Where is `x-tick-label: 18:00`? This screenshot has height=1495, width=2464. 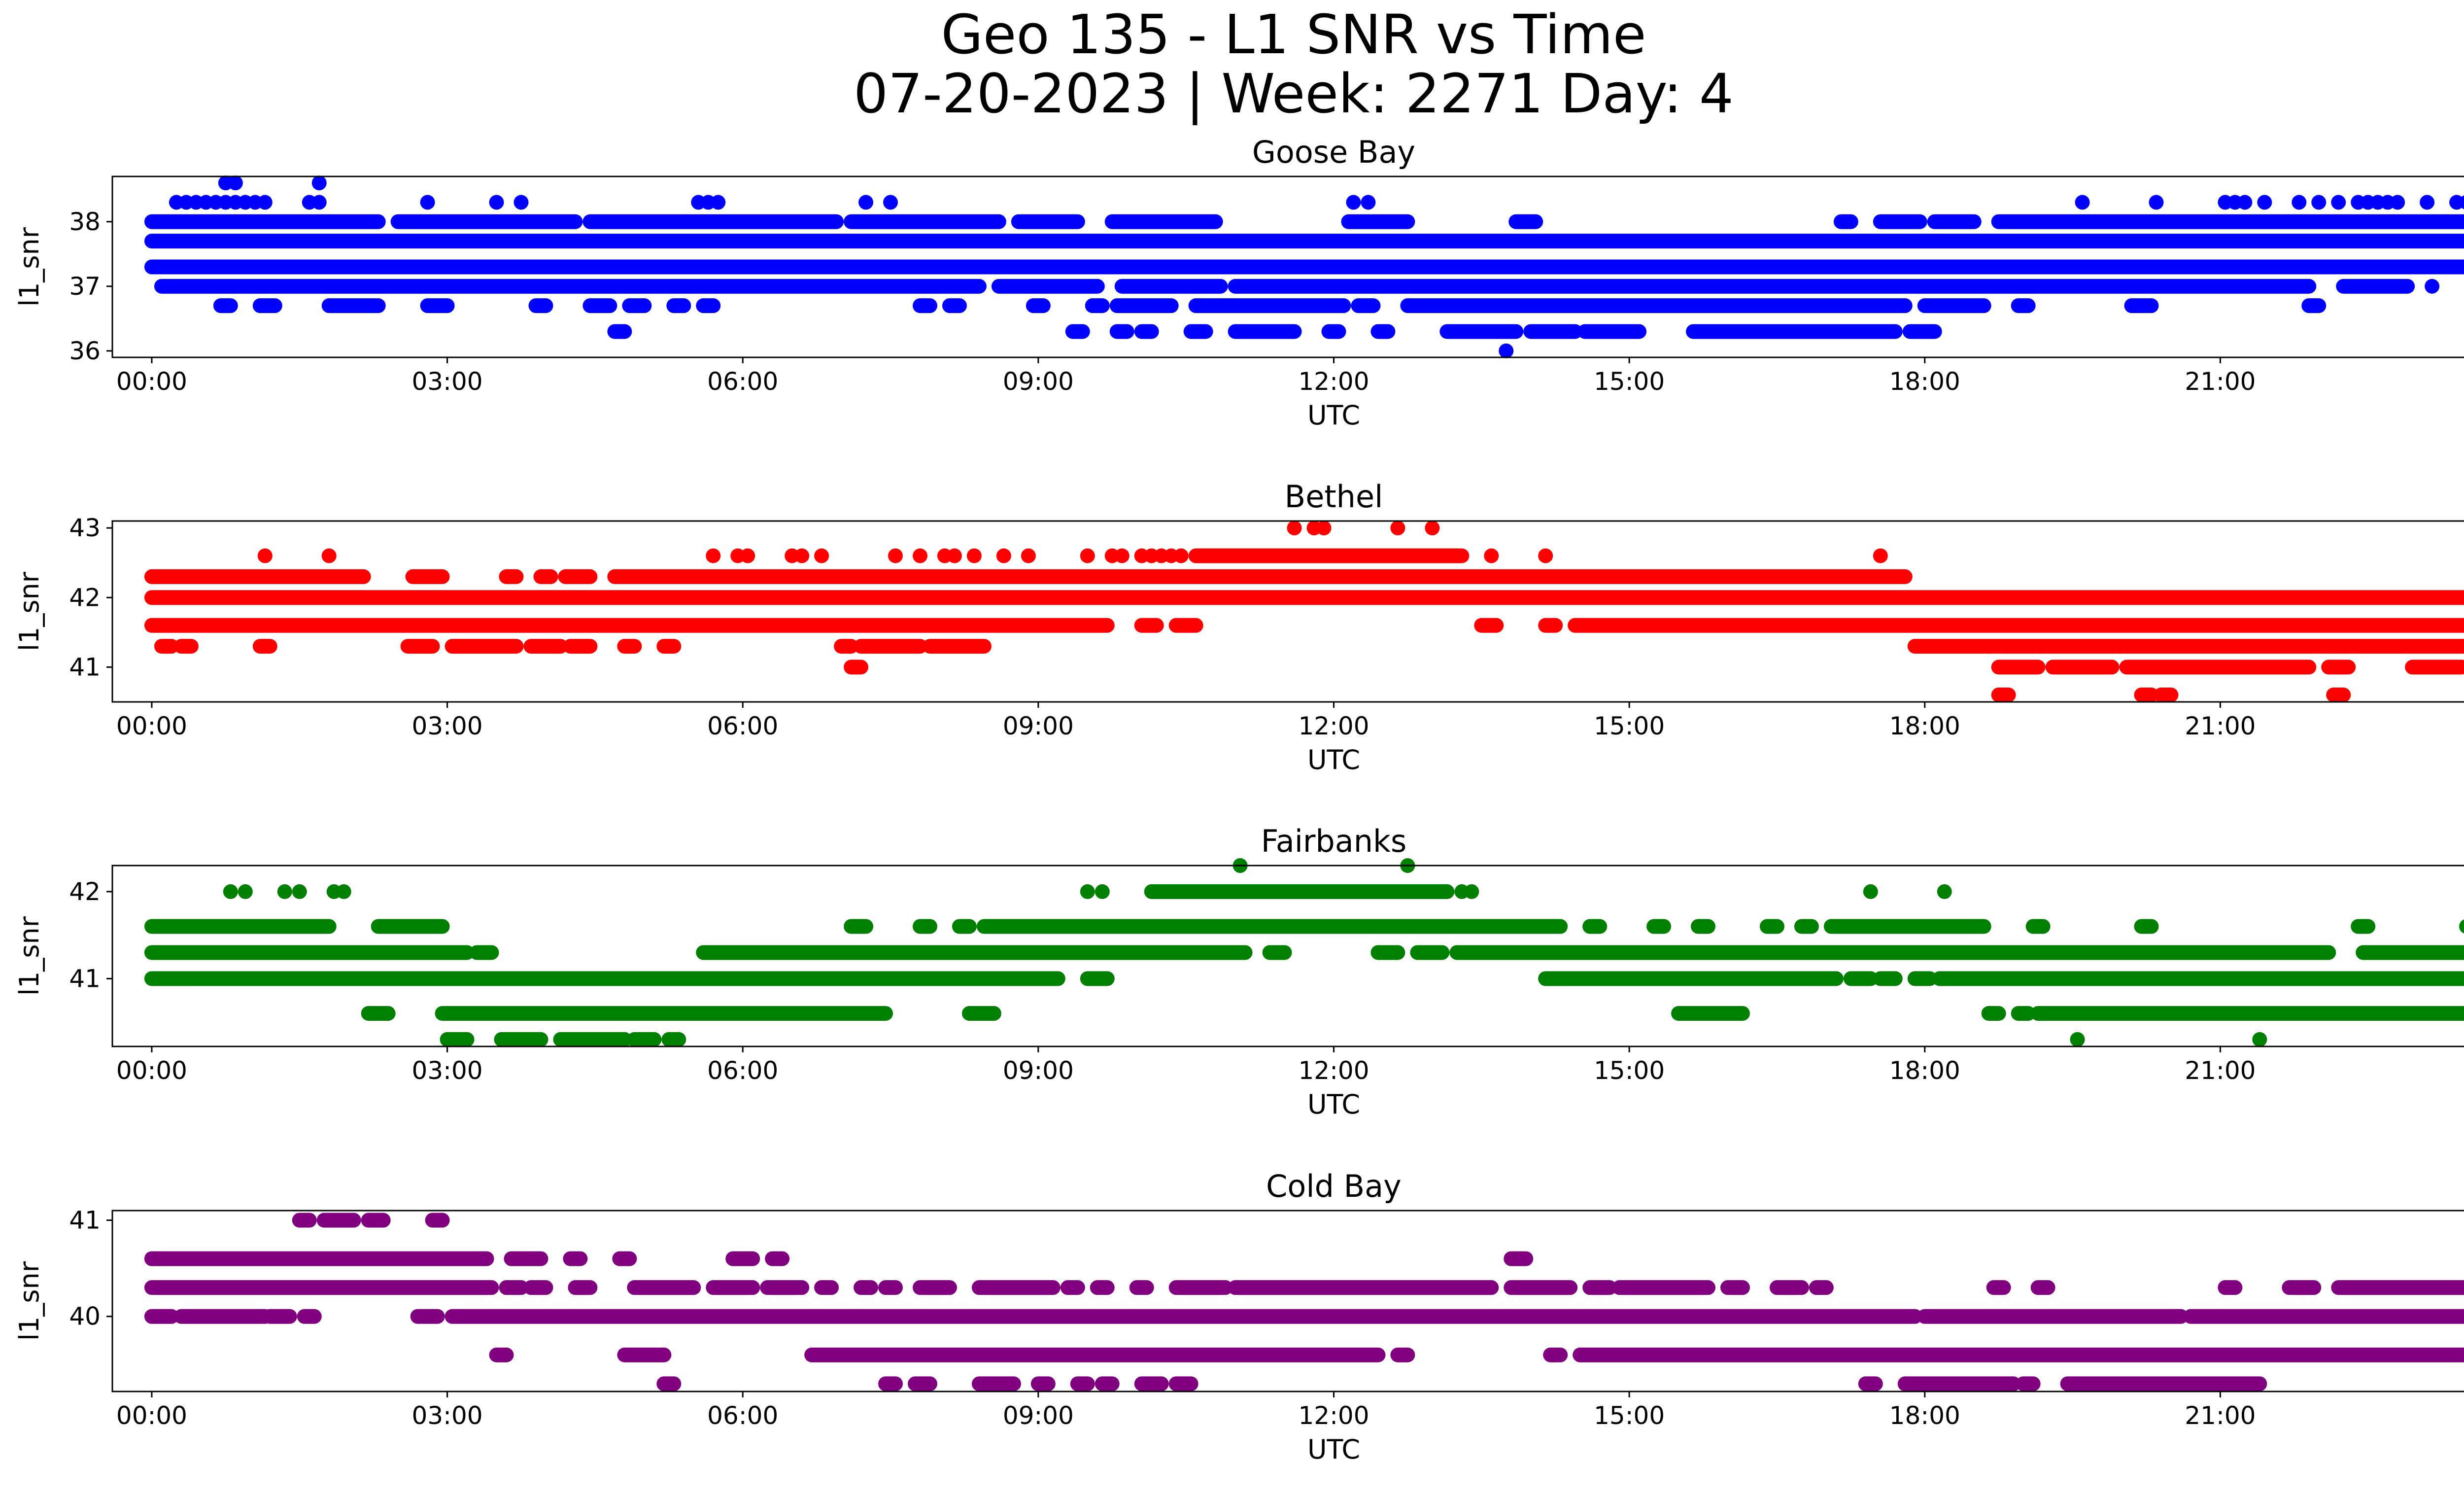 x-tick-label: 18:00 is located at coordinates (1924, 1070).